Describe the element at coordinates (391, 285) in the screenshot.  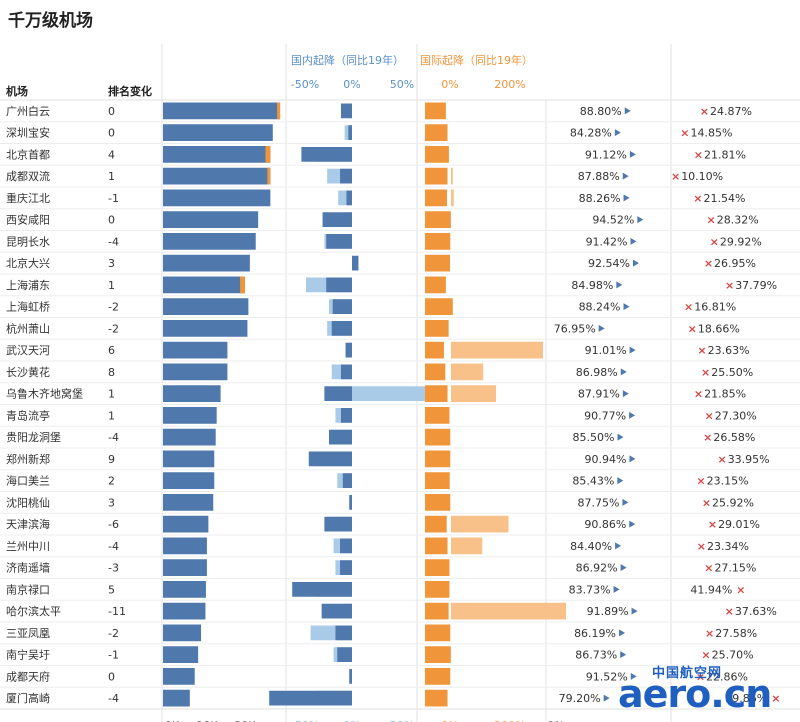
I see `table-row: 上海浦东 1 84.98% × 37.79%` at that location.